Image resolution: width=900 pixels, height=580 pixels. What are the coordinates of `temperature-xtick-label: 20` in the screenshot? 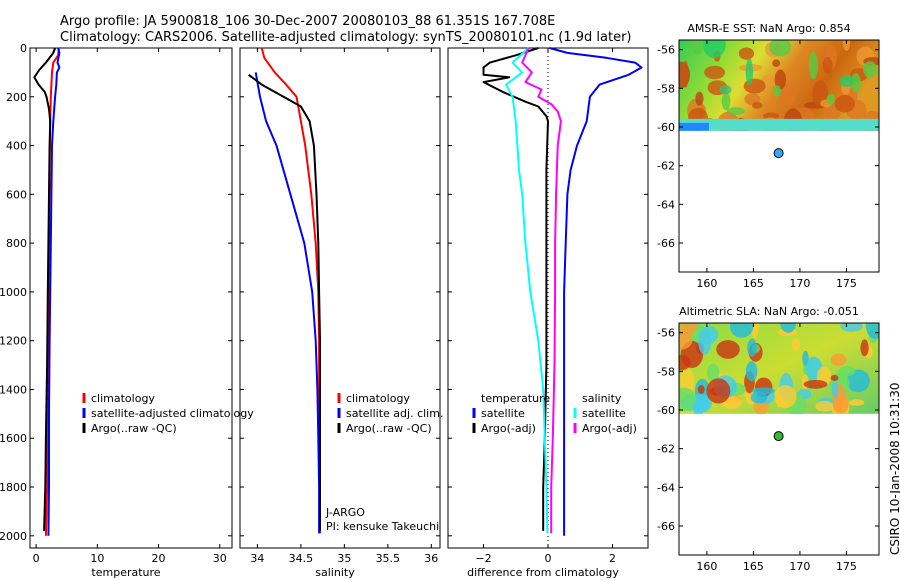 It's located at (159, 558).